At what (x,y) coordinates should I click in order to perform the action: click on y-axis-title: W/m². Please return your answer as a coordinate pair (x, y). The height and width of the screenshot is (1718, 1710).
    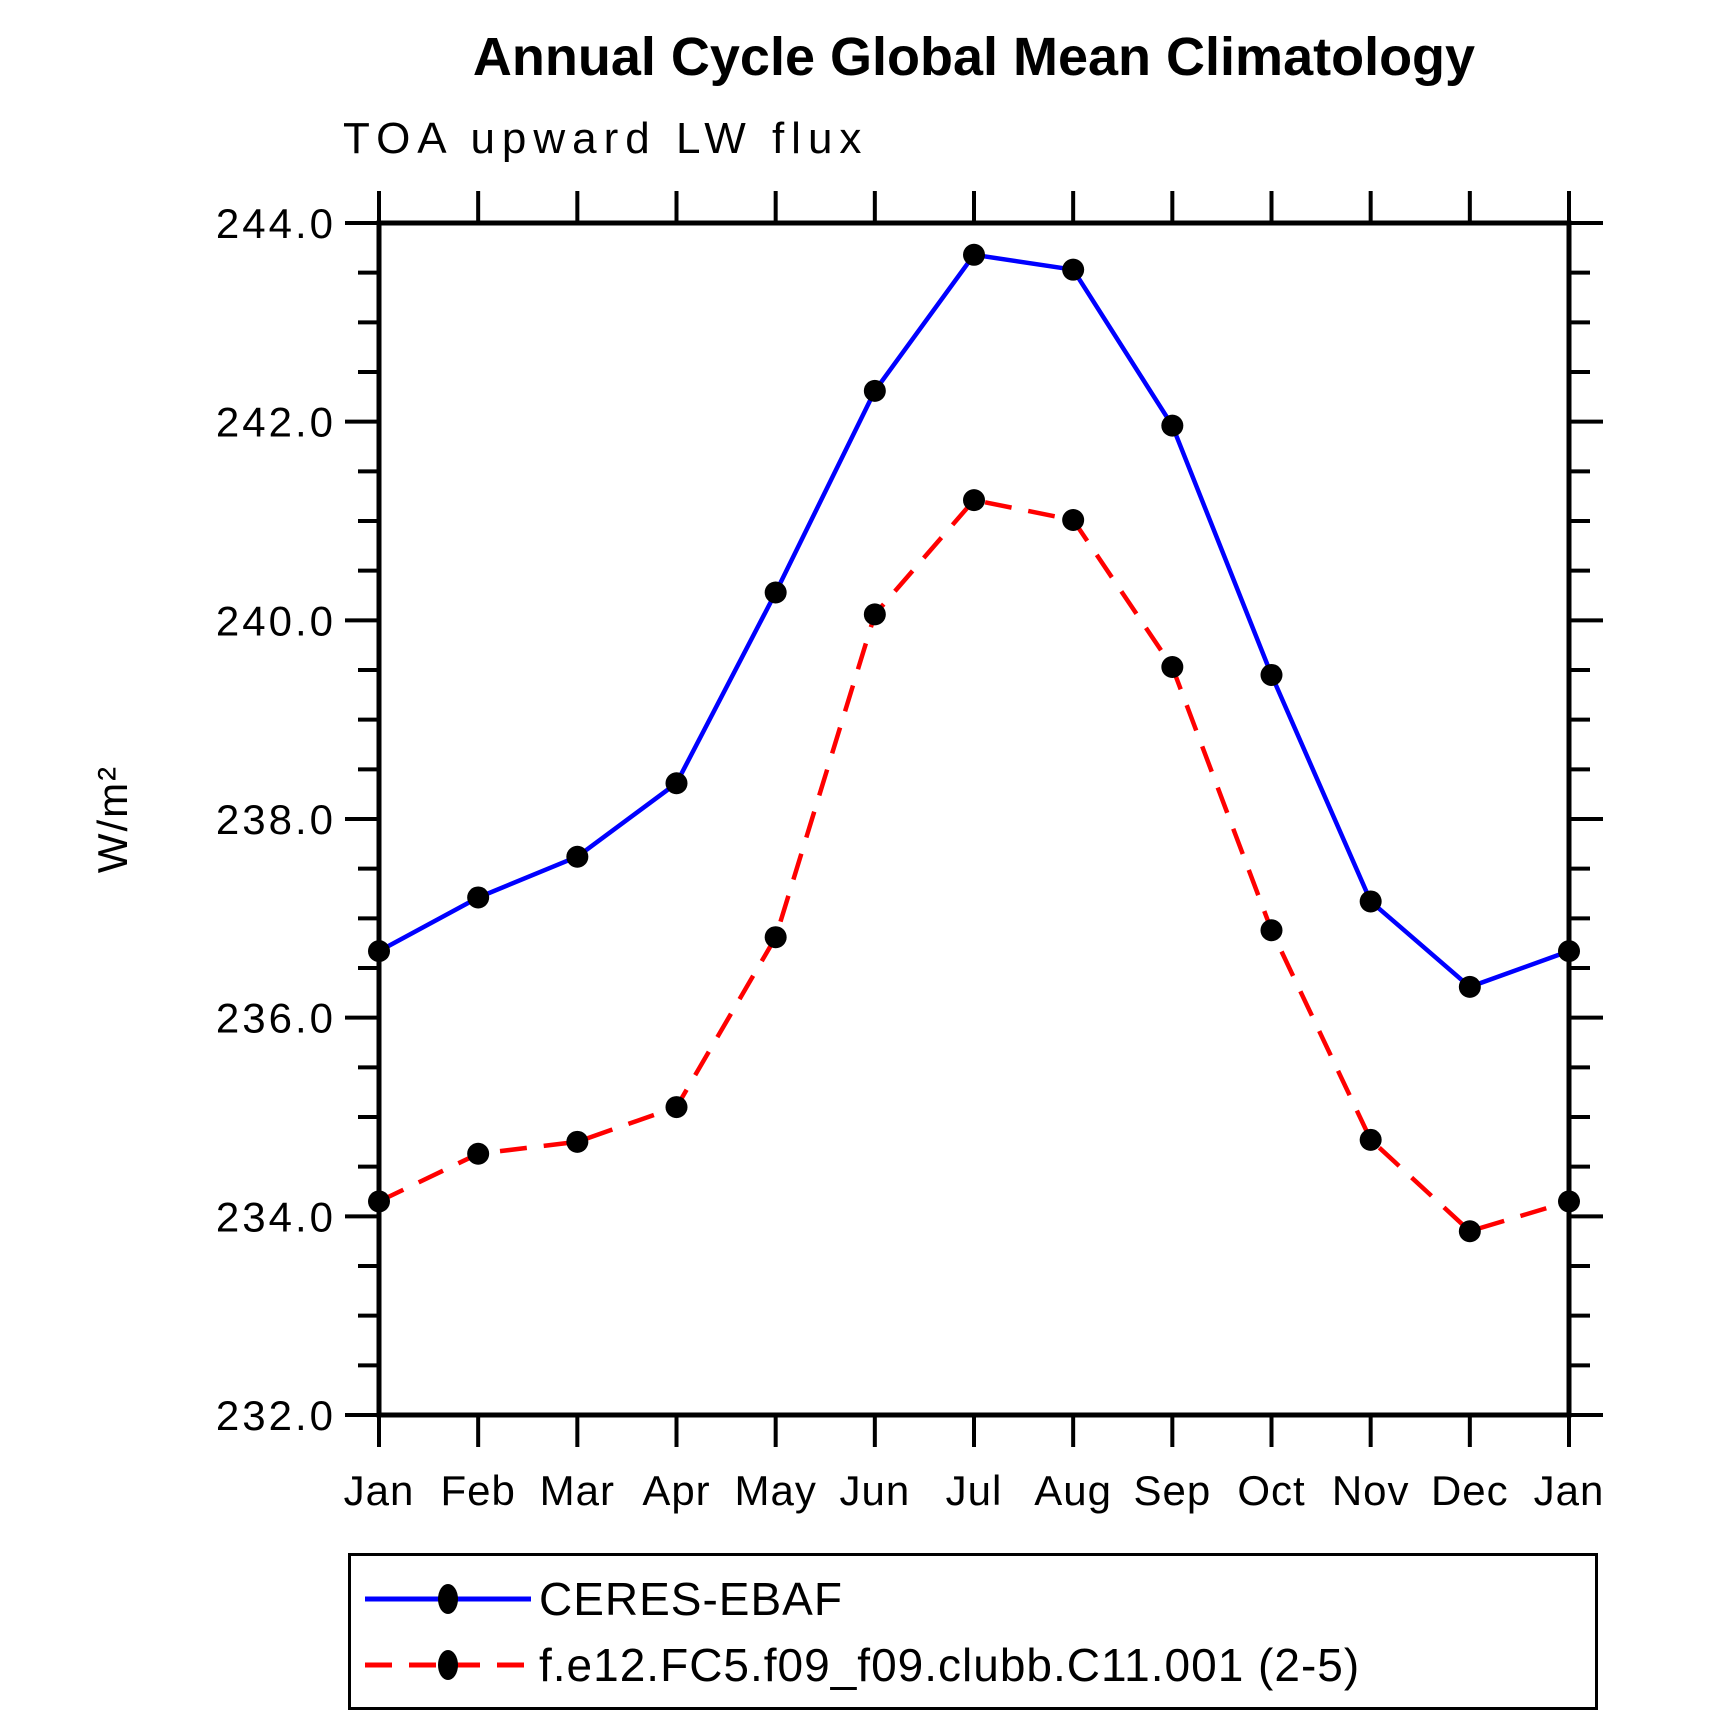
    Looking at the image, I should click on (112, 819).